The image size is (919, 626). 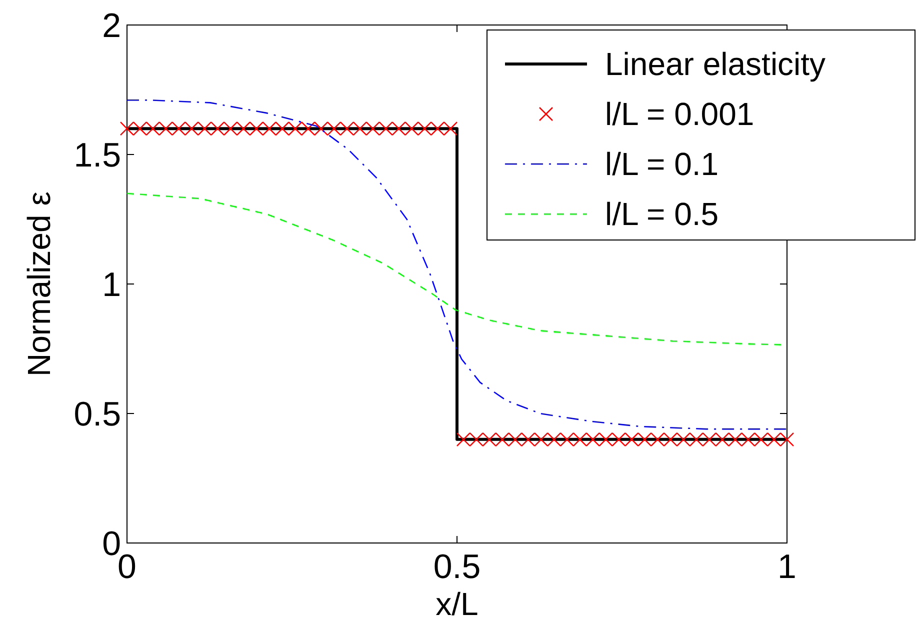 What do you see at coordinates (457, 604) in the screenshot?
I see `x-axis-title: x/L` at bounding box center [457, 604].